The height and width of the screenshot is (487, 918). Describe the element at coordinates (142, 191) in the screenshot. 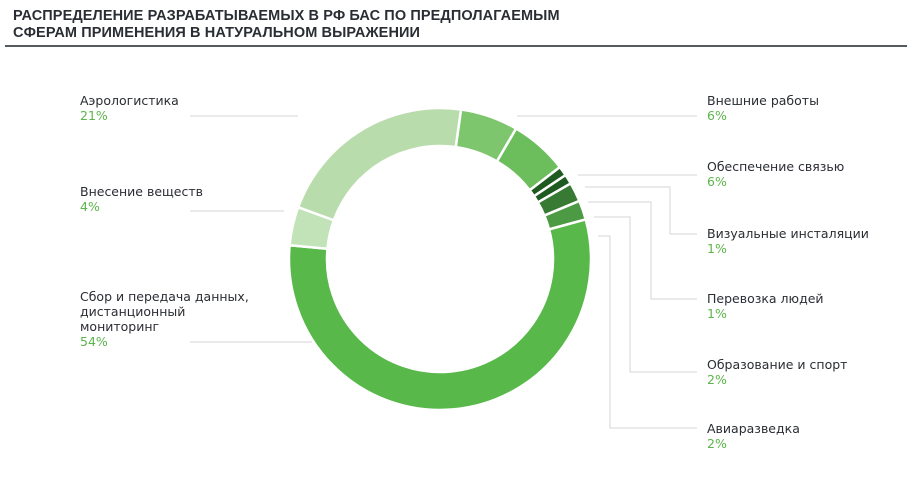

I see `label-name: Внесение веществ` at that location.